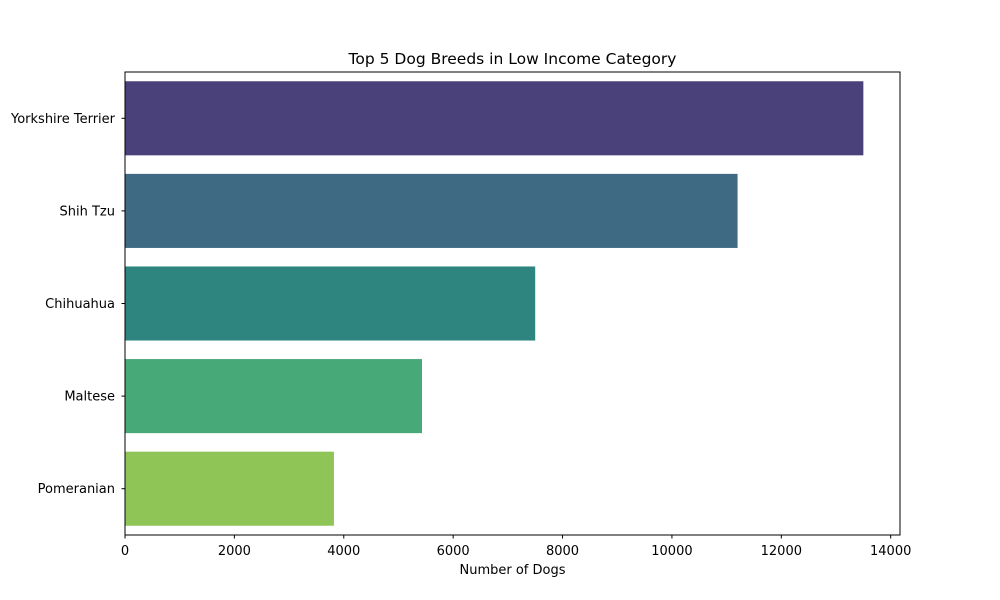  Describe the element at coordinates (562, 551) in the screenshot. I see `x-tick-label: 8000` at that location.